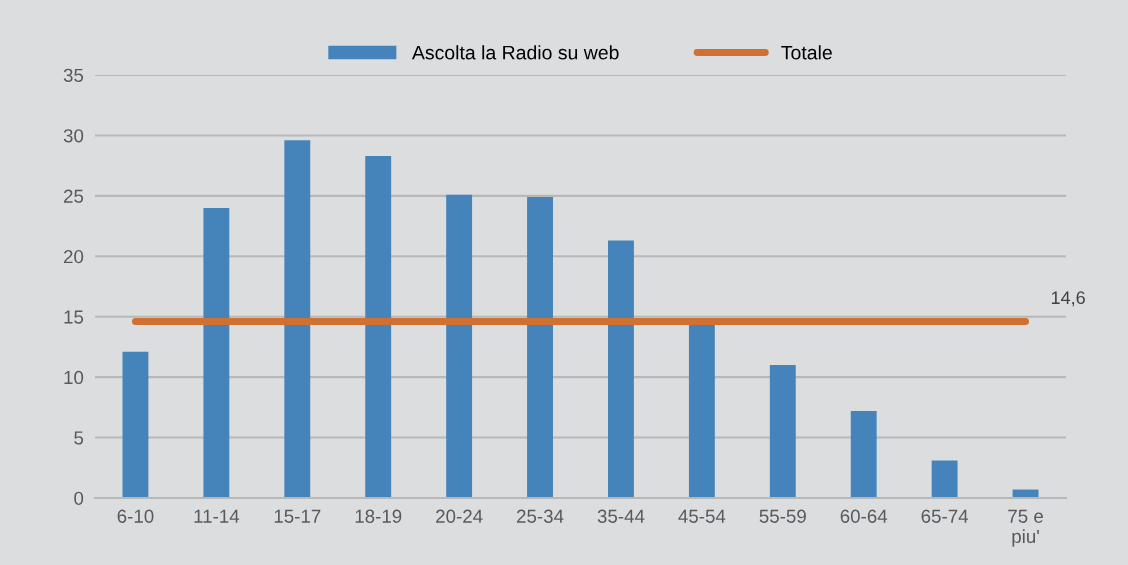 The width and height of the screenshot is (1128, 565). What do you see at coordinates (135, 516) in the screenshot?
I see `x-tick-label: 6-10` at bounding box center [135, 516].